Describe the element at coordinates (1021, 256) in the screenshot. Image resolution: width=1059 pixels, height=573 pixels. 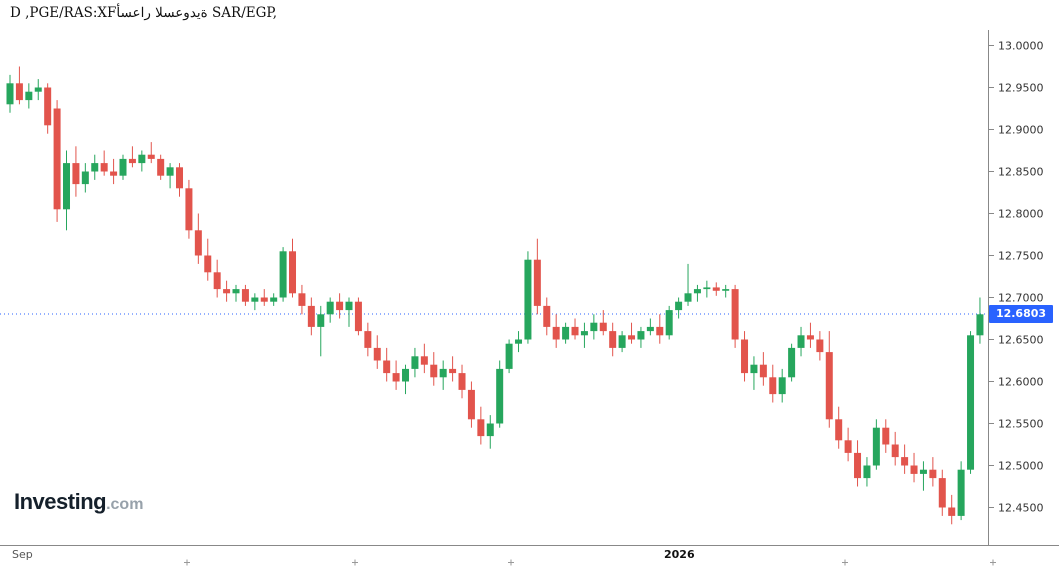
I see `price-axis-label: 12.7500` at that location.